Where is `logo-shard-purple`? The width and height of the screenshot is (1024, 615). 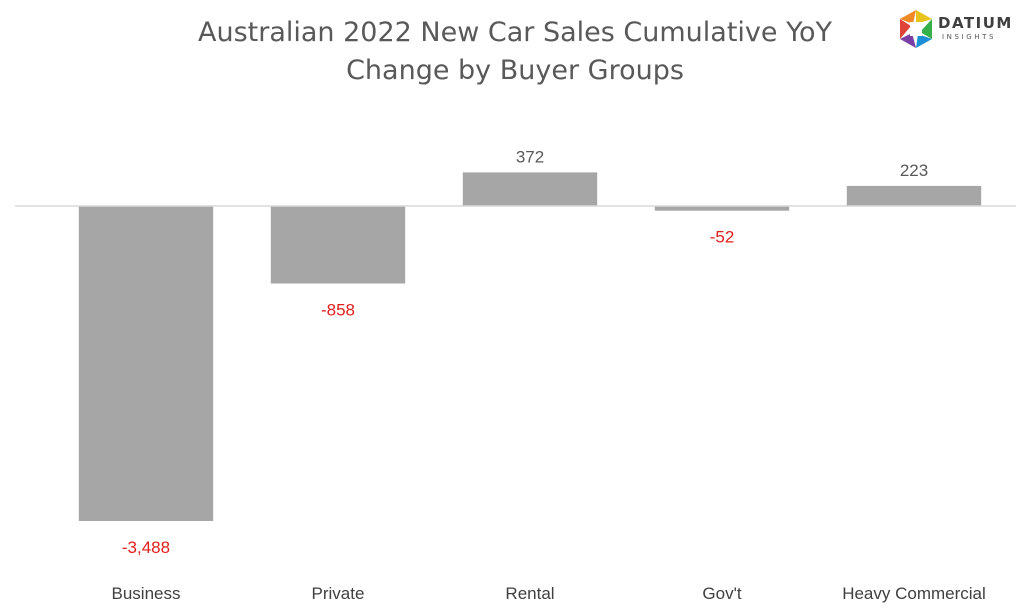 logo-shard-purple is located at coordinates (908, 40).